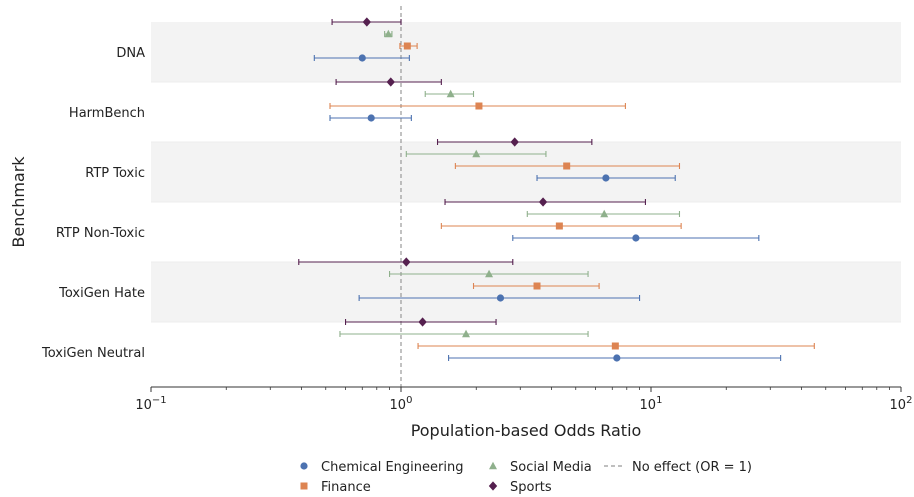  I want to click on x-axis: 10⁻¹ 10⁰ 10¹ 10², so click(524, 399).